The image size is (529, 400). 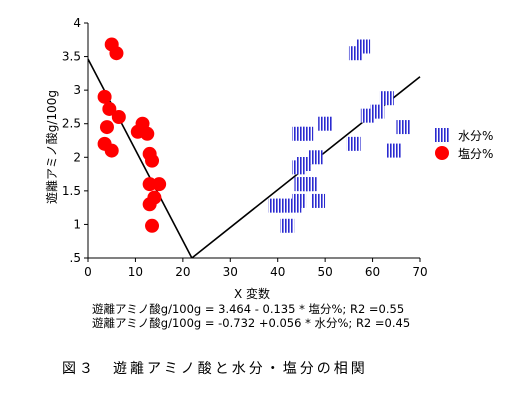 I want to click on x-tick-label: 60, so click(x=372, y=272).